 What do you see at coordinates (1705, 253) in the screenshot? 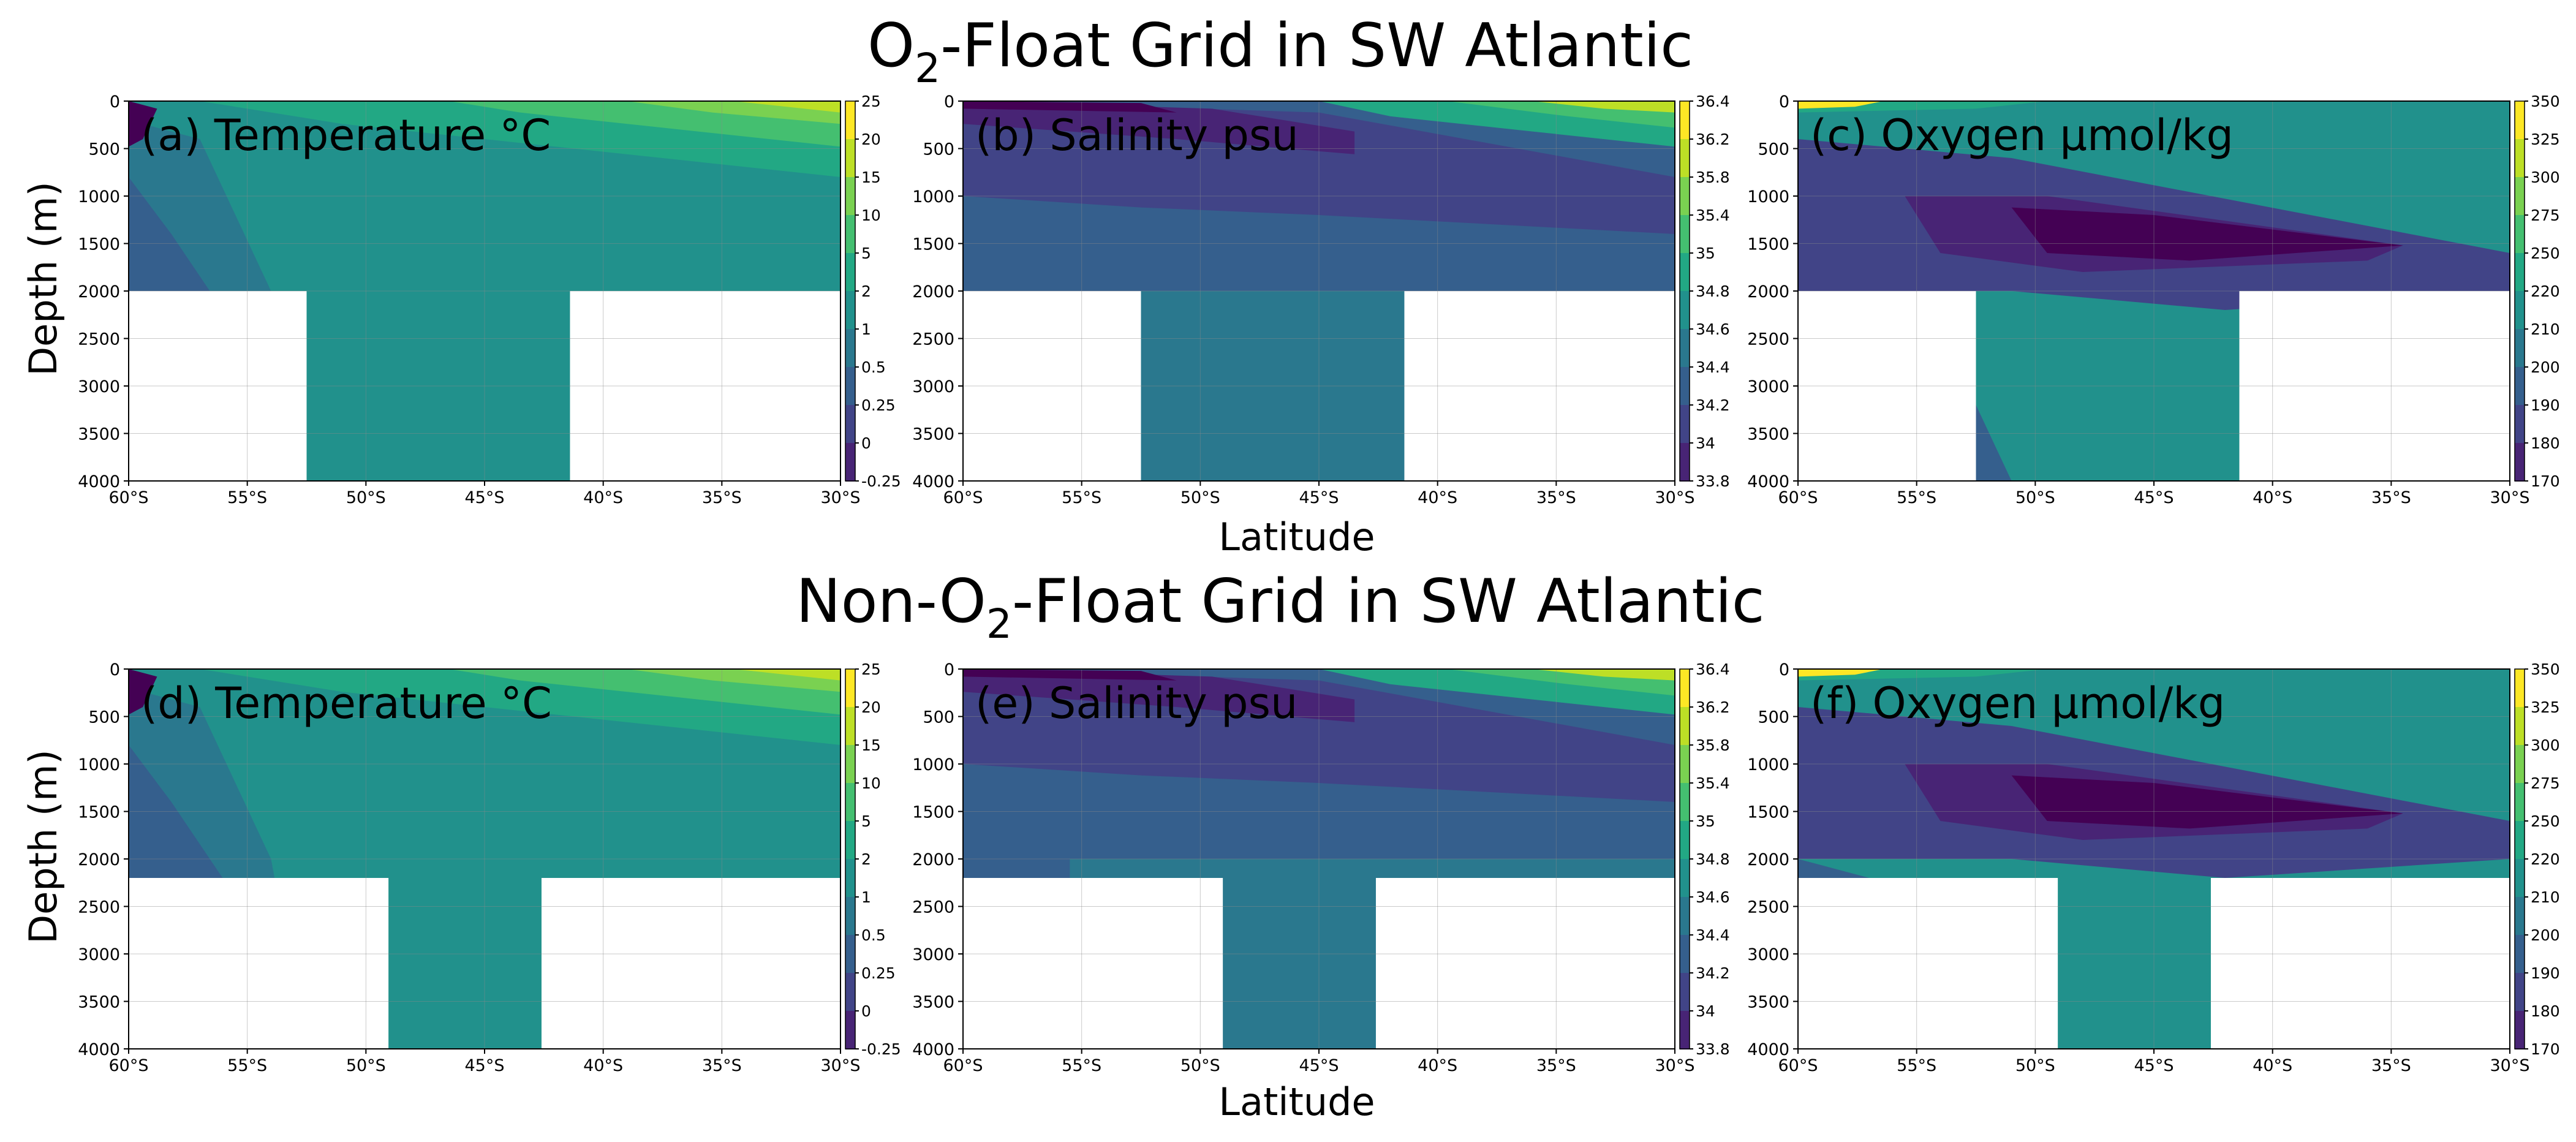
I see `colorbar-tick-label: 35` at bounding box center [1705, 253].